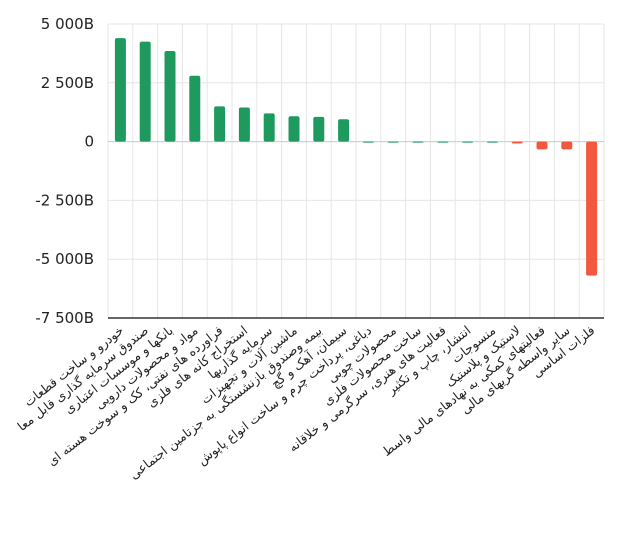  Describe the element at coordinates (64, 200) in the screenshot. I see `y-tick-label: -2 500B` at that location.